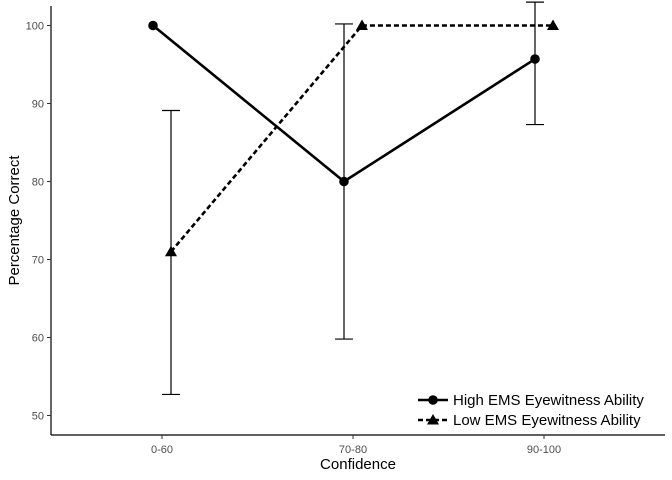 This screenshot has width=672, height=480. I want to click on legend-label-high: High EMS Eyewitness Ability, so click(548, 400).